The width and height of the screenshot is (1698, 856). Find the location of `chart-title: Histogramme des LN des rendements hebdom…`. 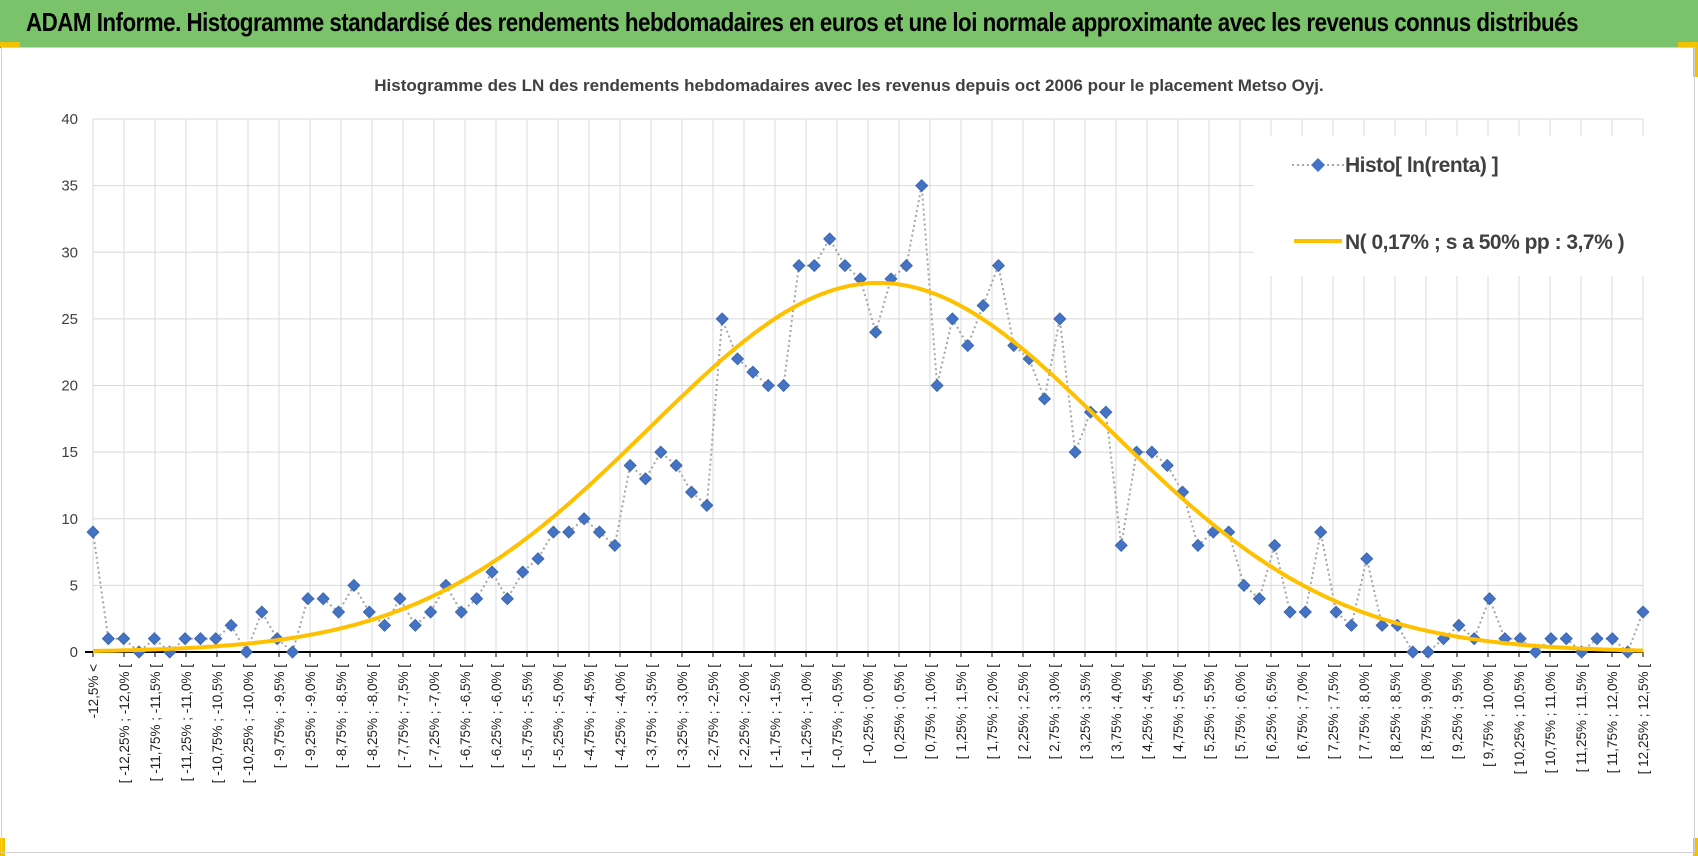

chart-title: Histogramme des LN des rendements hebdom… is located at coordinates (849, 85).